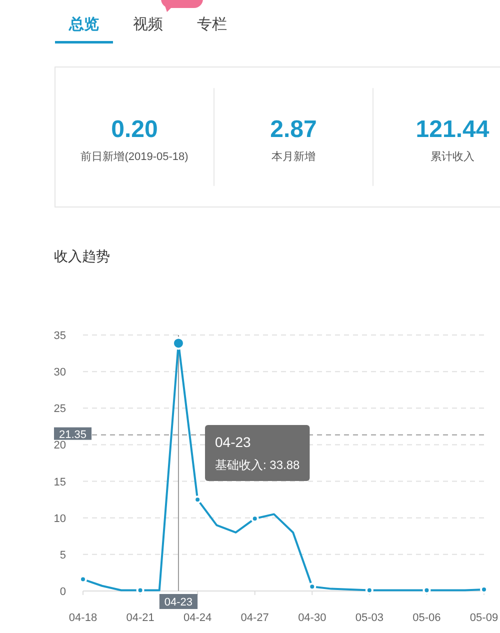 The height and width of the screenshot is (633, 500). I want to click on text: 0.20, so click(134, 129).